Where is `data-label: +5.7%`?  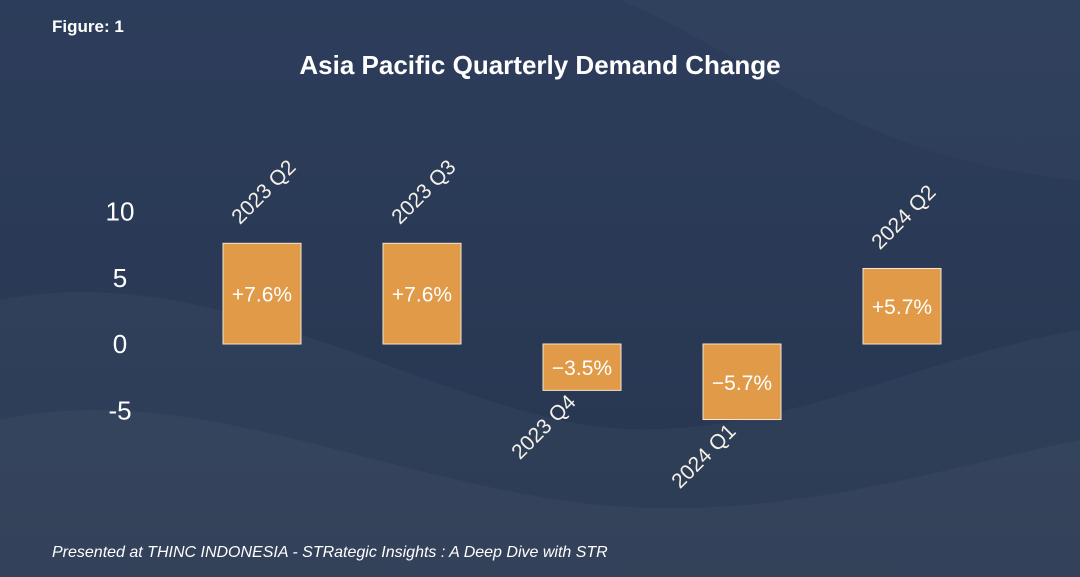
data-label: +5.7% is located at coordinates (902, 307).